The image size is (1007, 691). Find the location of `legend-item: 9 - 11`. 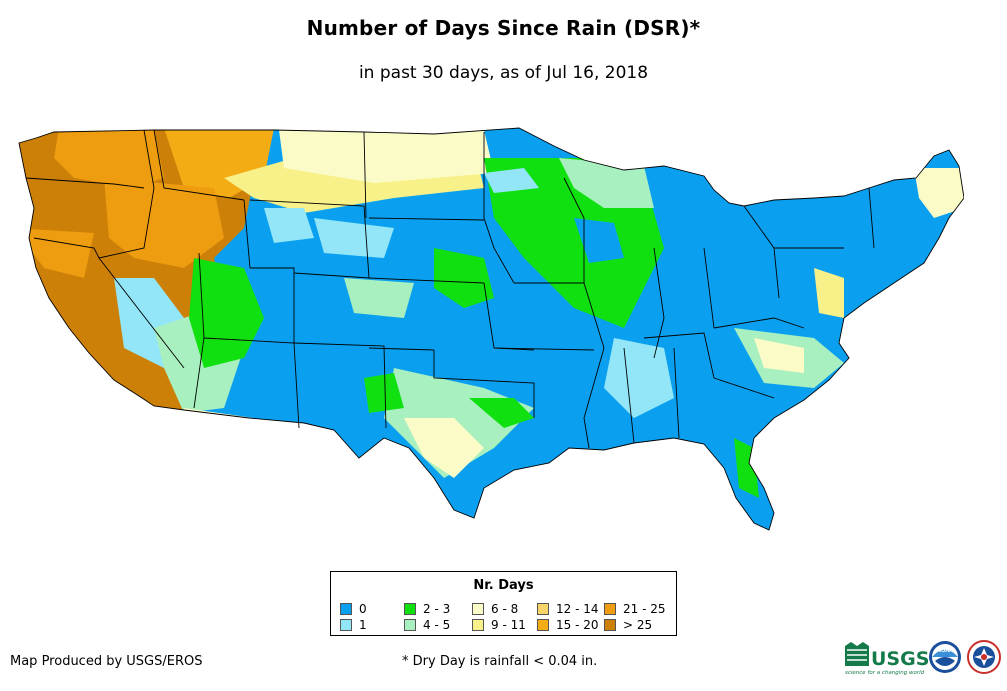

legend-item: 9 - 11 is located at coordinates (499, 625).